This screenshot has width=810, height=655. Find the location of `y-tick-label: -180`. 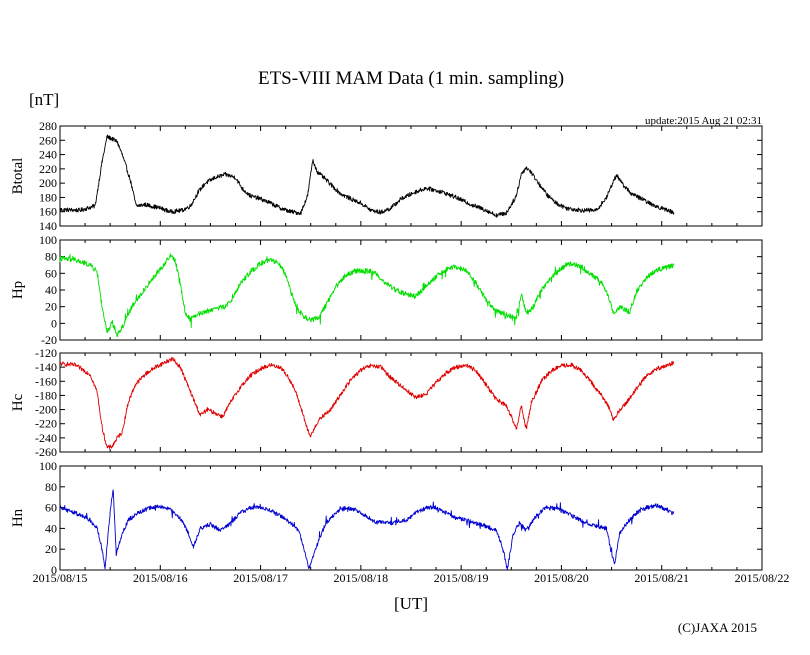

y-tick-label: -180 is located at coordinates (46, 395).